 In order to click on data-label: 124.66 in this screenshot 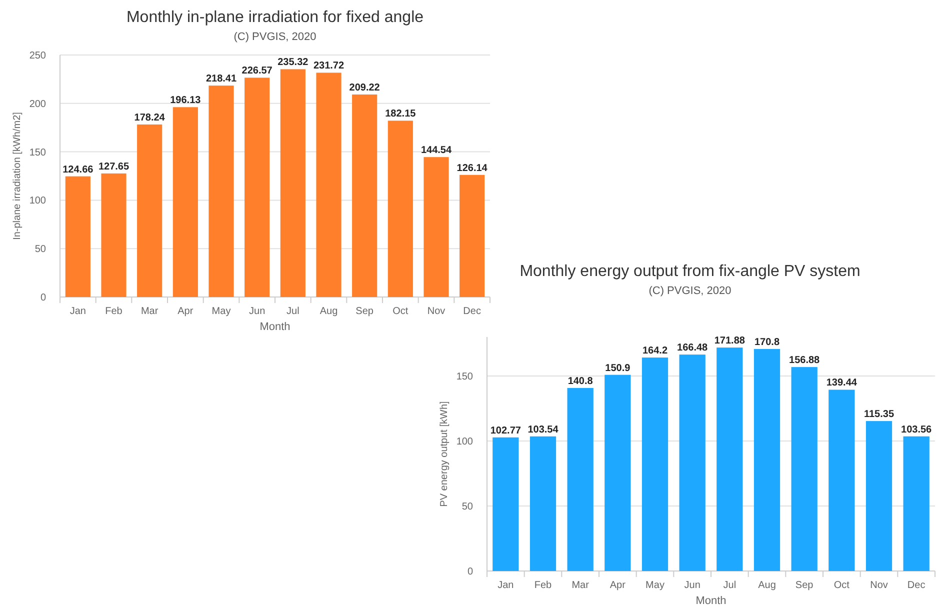, I will do `click(78, 170)`.